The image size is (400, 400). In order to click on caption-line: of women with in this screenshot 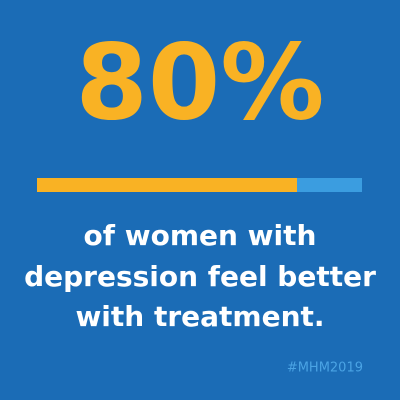, I will do `click(200, 235)`.